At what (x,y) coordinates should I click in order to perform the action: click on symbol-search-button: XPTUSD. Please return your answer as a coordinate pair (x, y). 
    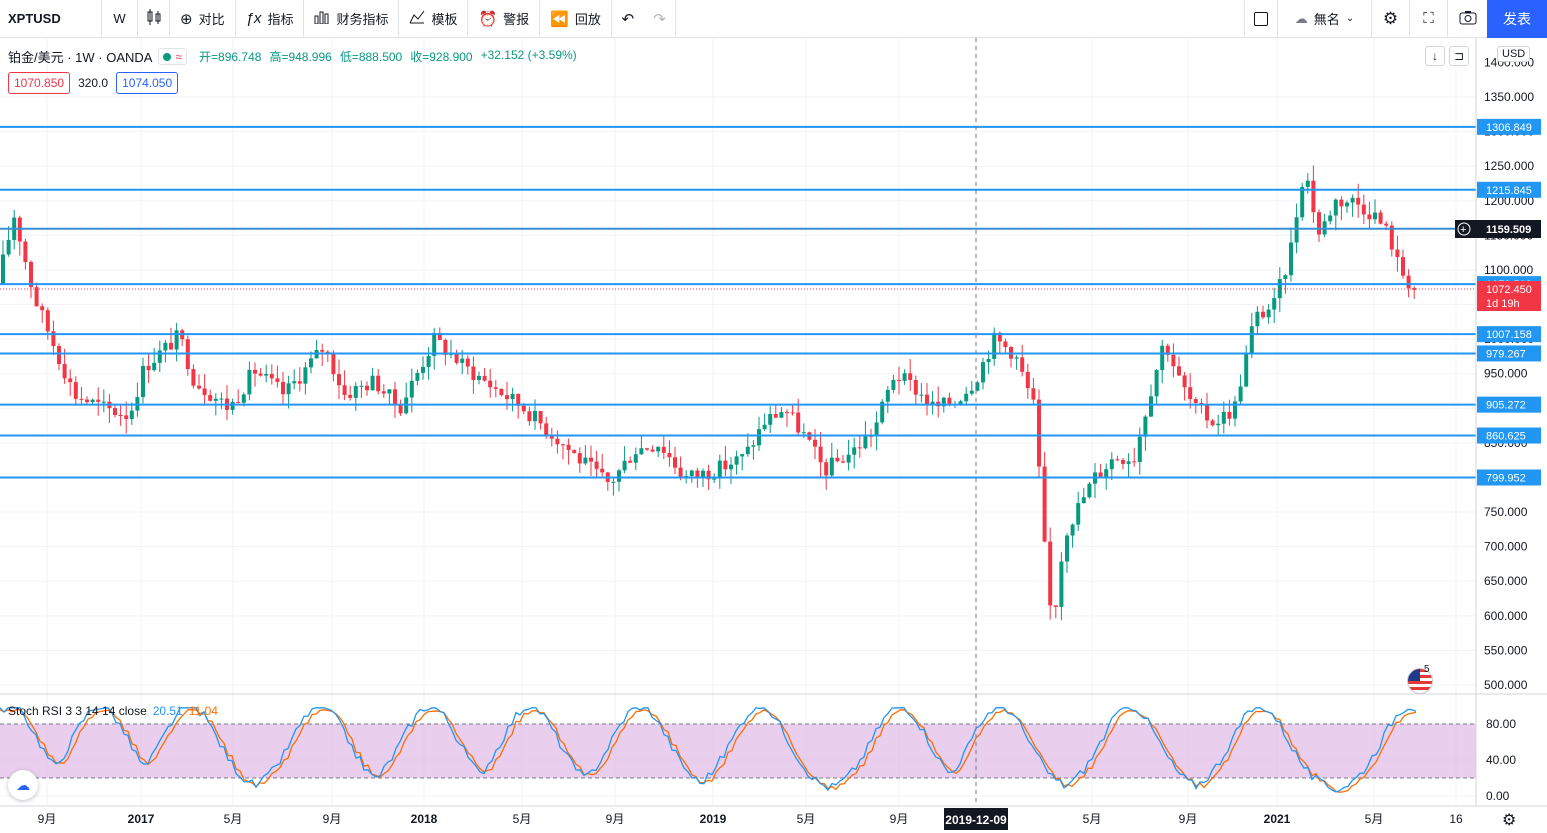
    Looking at the image, I should click on (51, 19).